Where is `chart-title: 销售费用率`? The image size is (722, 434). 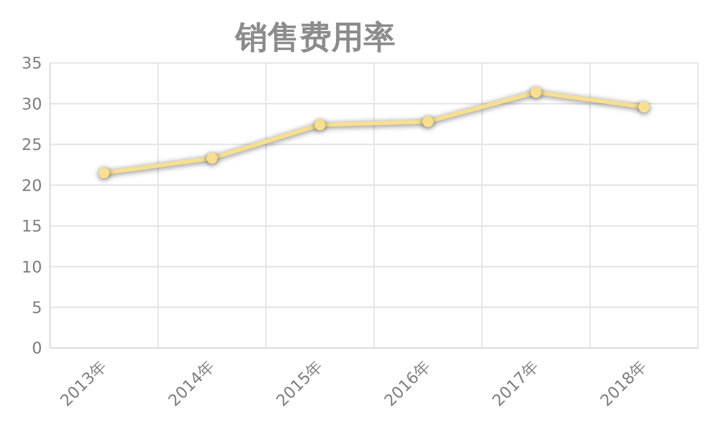 chart-title: 销售费用率 is located at coordinates (315, 37).